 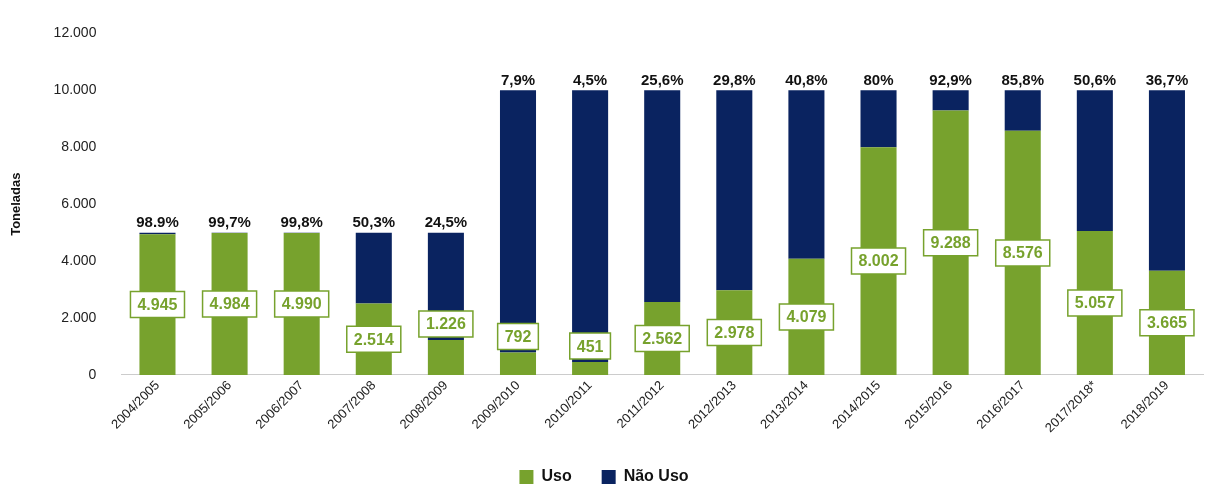 I want to click on legend-label: Não Uso, so click(x=656, y=476).